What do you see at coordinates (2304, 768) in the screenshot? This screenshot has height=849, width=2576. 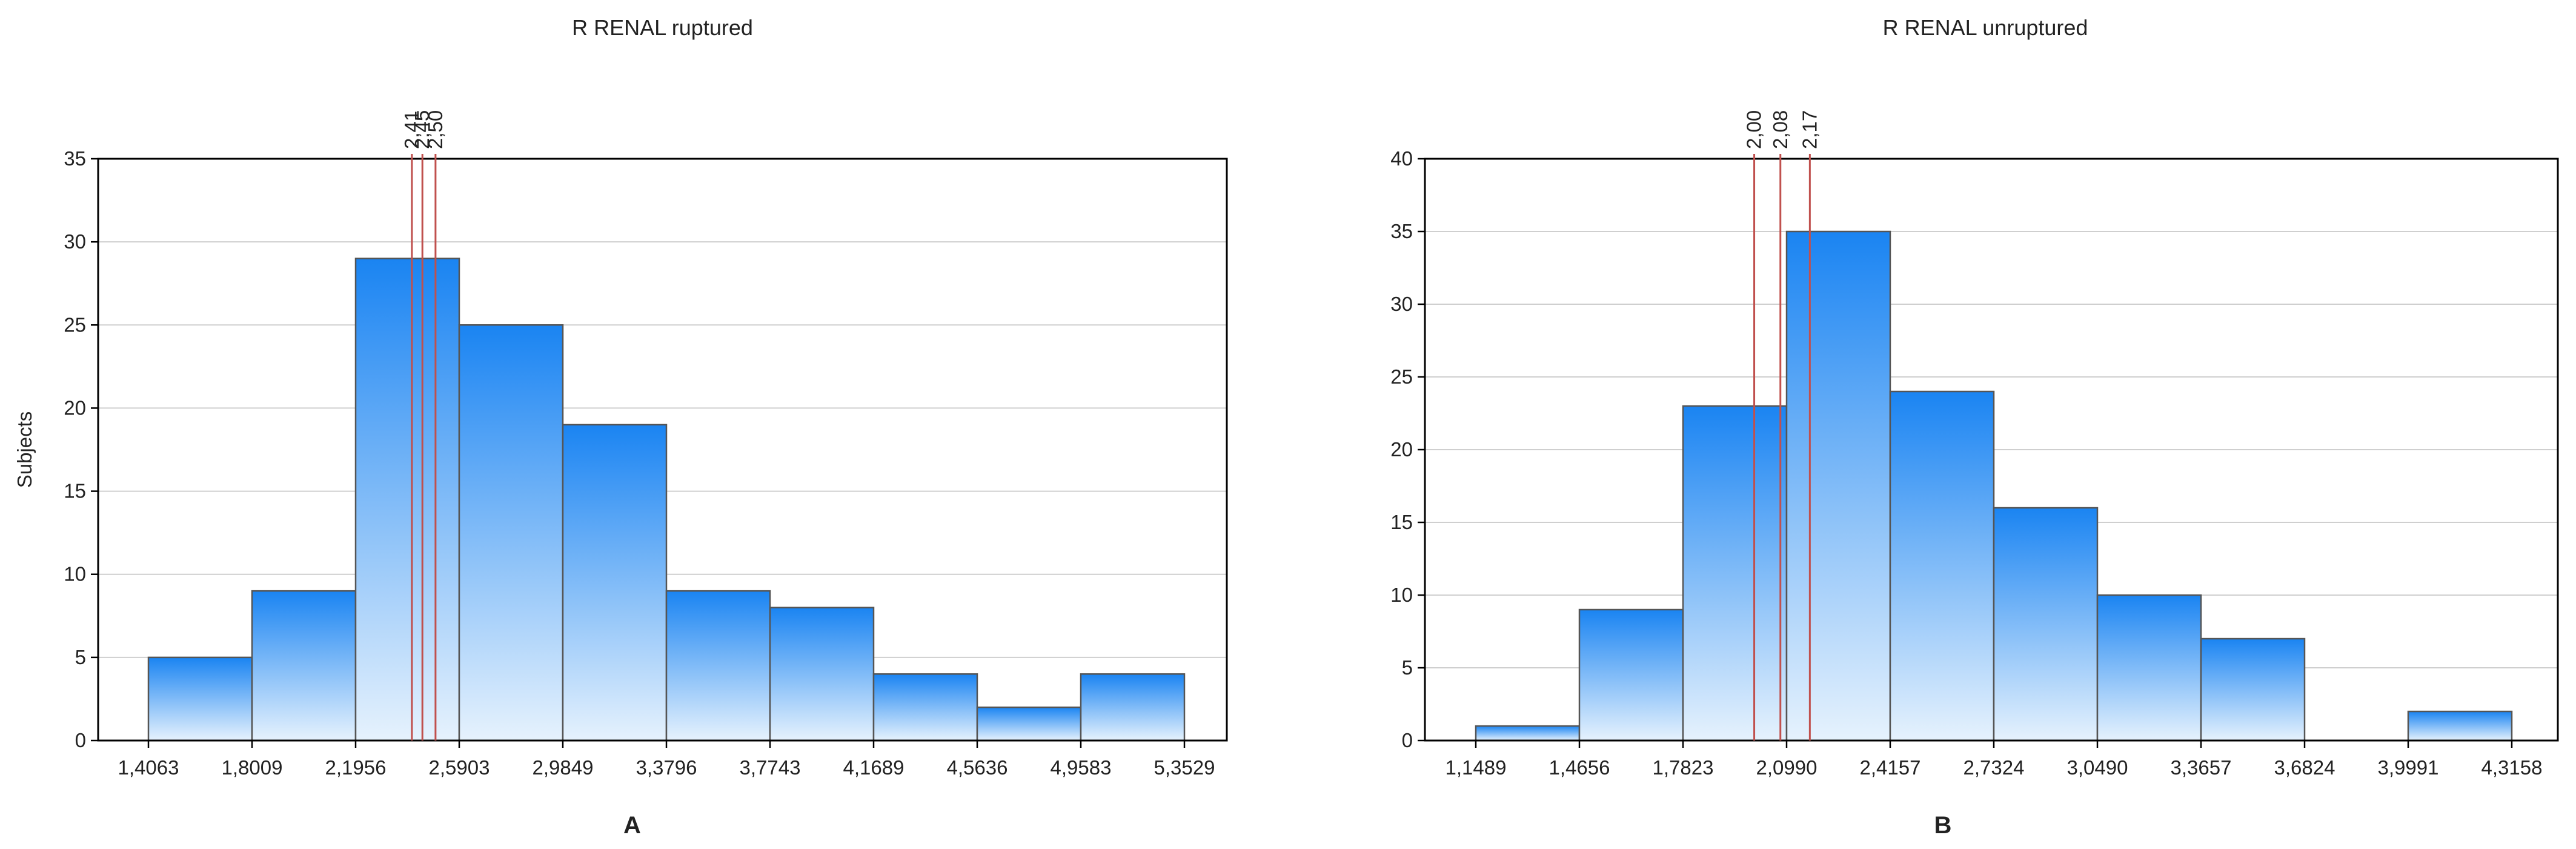 I see `x-tick-label: 3,6824` at bounding box center [2304, 768].